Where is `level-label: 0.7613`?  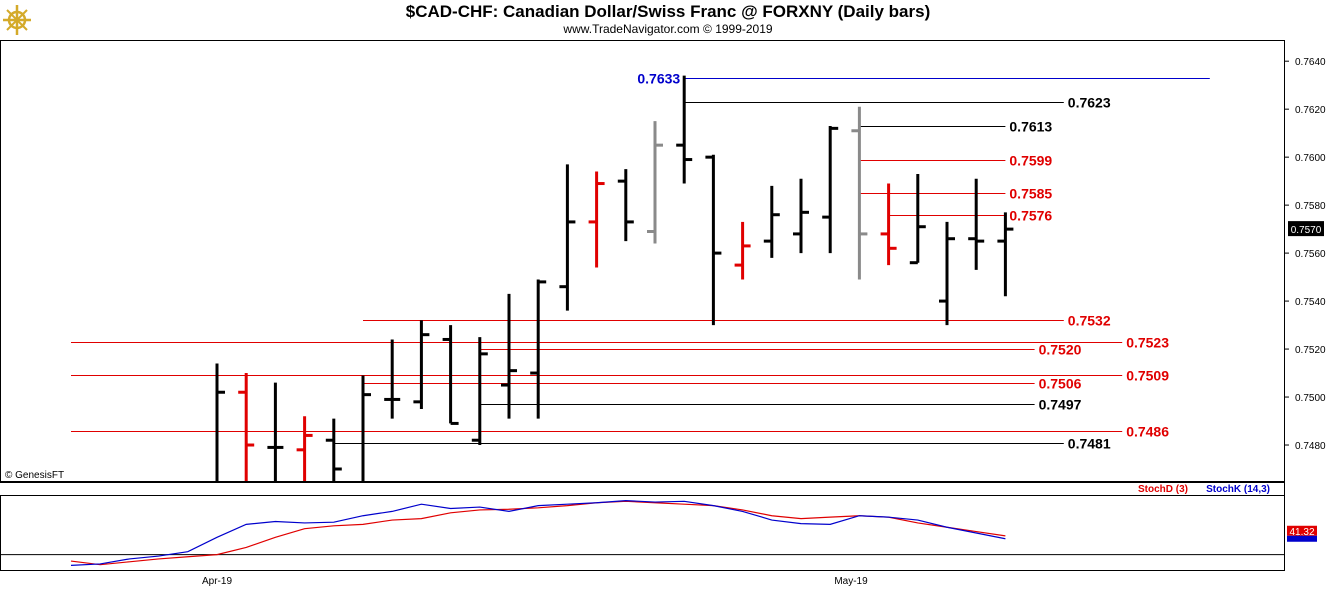 level-label: 0.7613 is located at coordinates (1030, 127).